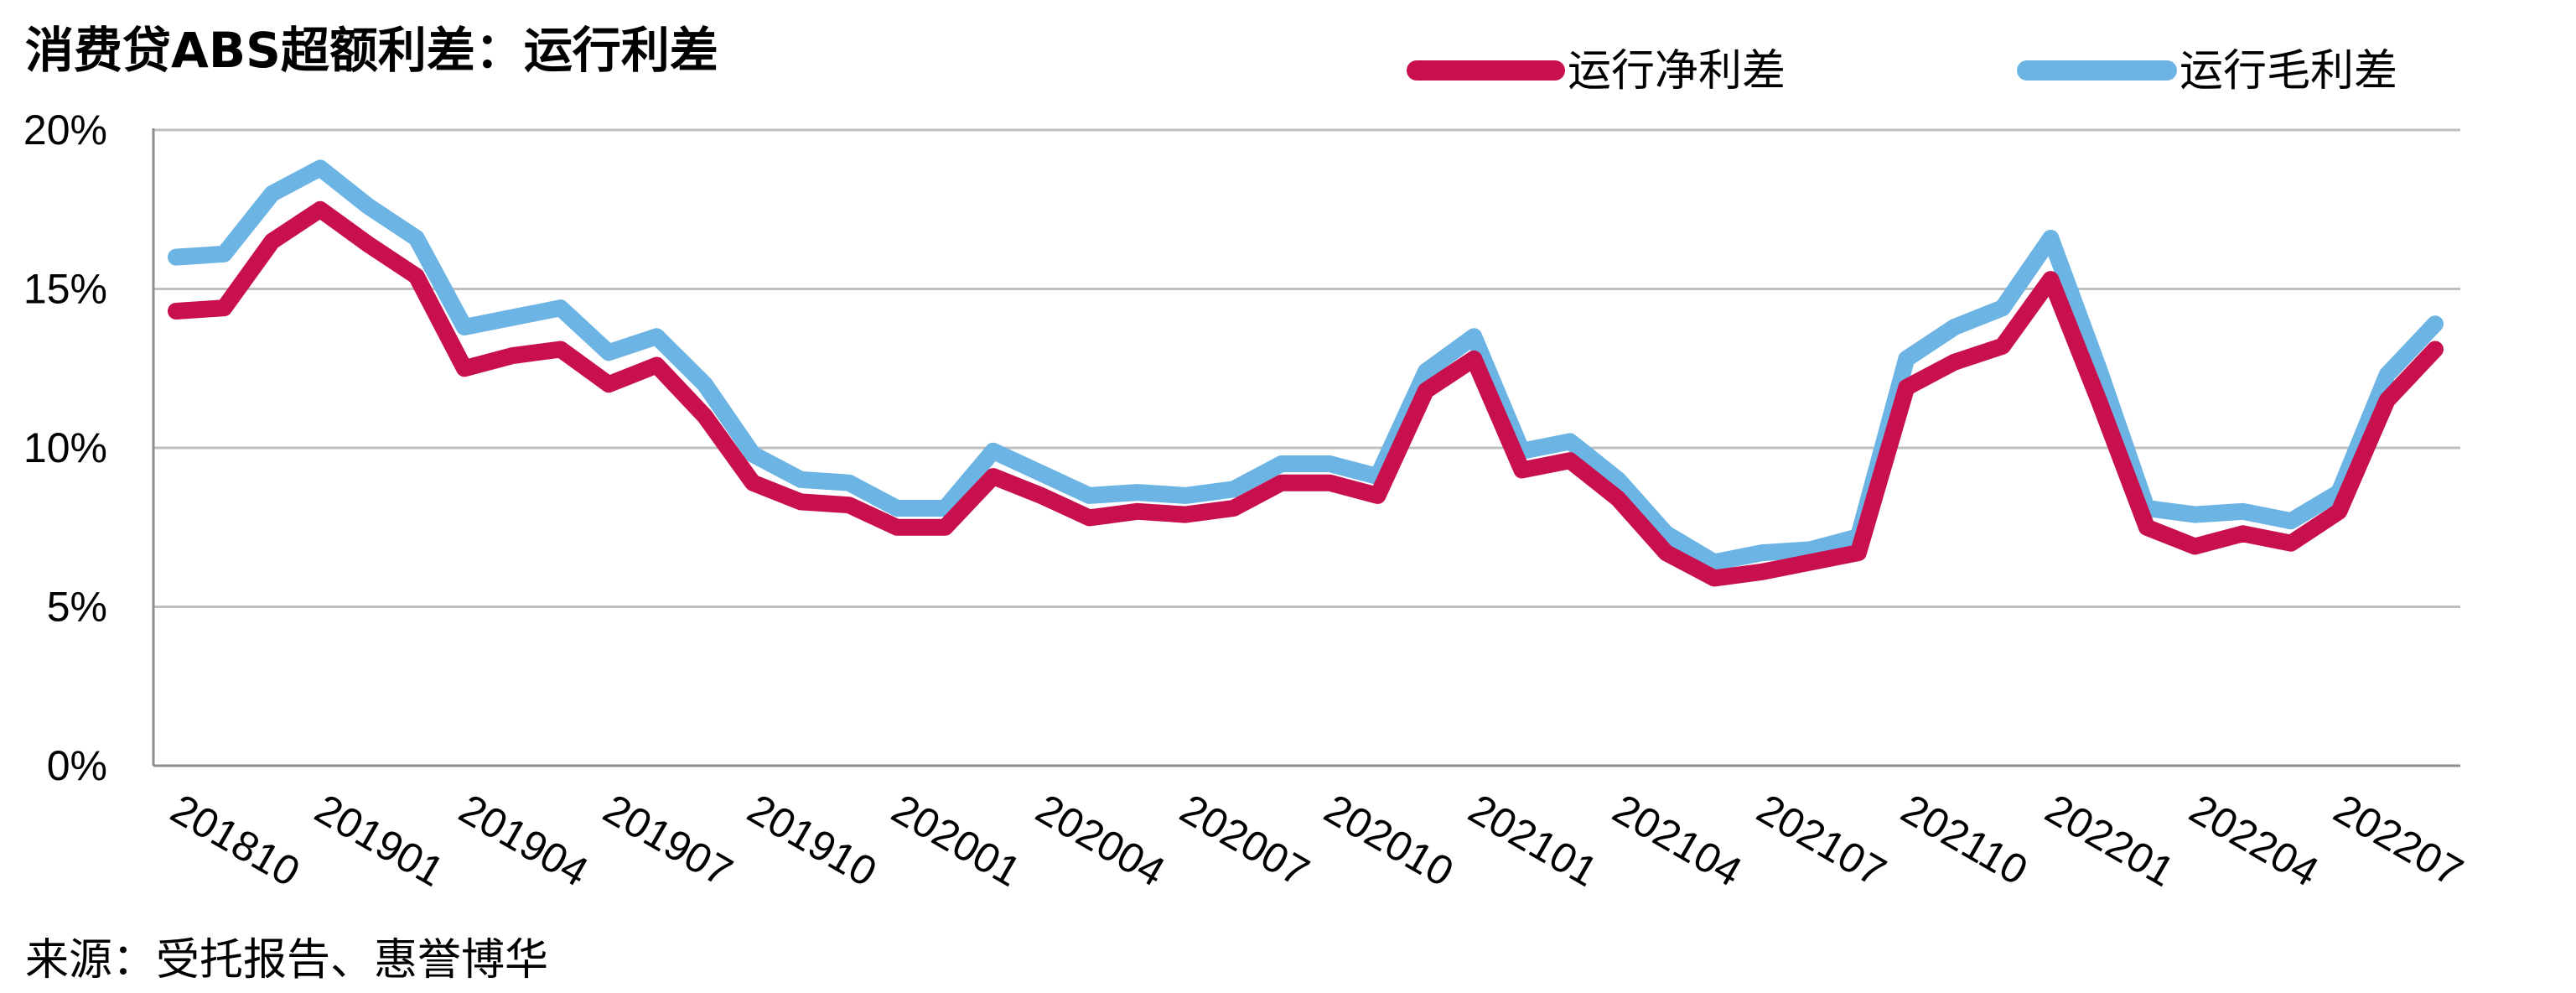  I want to click on x-tick-label: 202107, so click(1821, 840).